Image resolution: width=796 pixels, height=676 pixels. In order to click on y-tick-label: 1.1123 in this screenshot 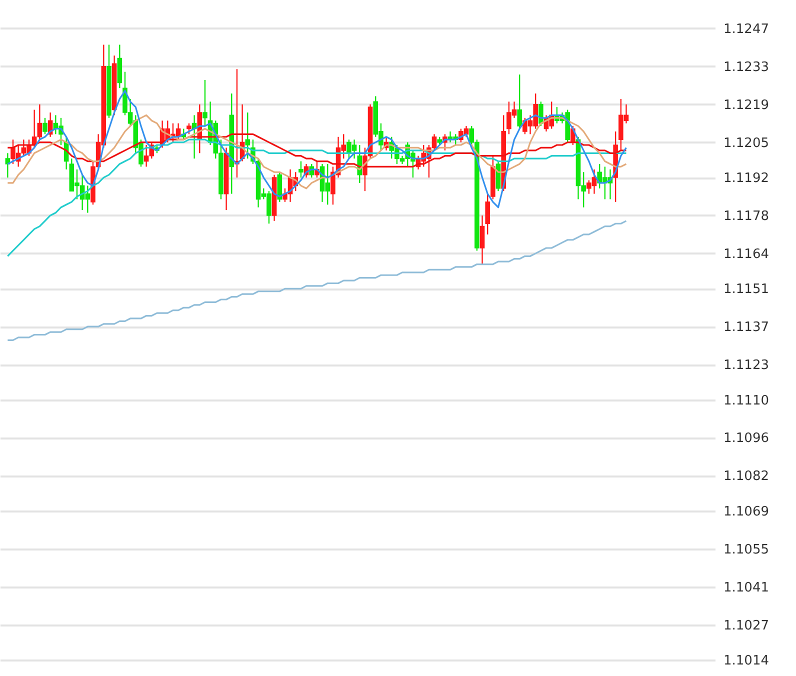, I will do `click(746, 366)`.